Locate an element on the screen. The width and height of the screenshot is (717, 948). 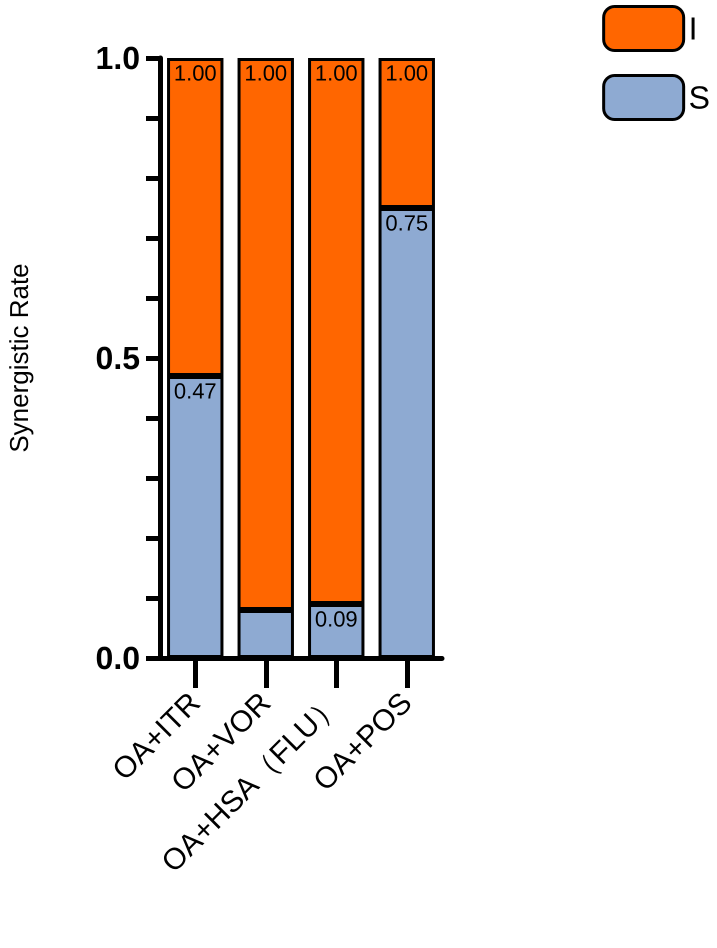
y-tick-label: 1.0 is located at coordinates (118, 58).